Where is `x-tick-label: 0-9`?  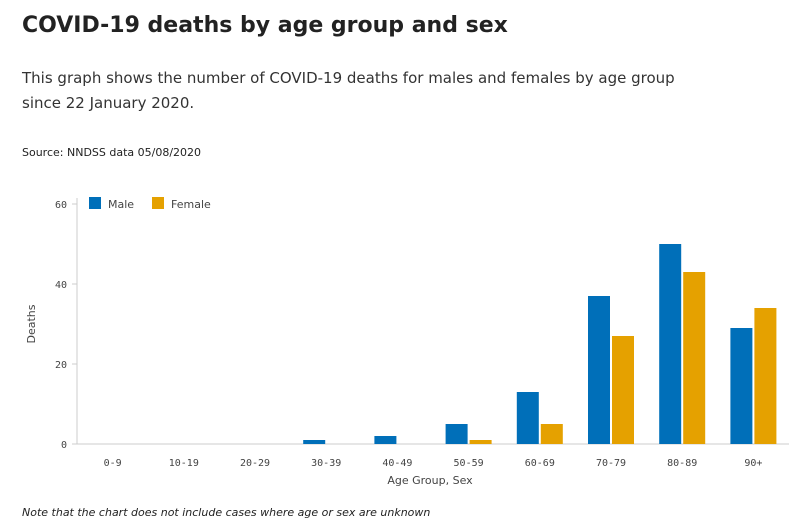 x-tick-label: 0-9 is located at coordinates (113, 463).